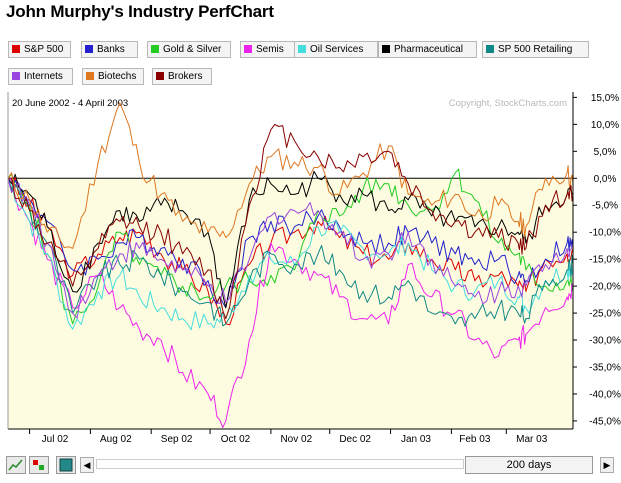  I want to click on legend-item-sp-500-retailing: SP 500 Retailing, so click(535, 49).